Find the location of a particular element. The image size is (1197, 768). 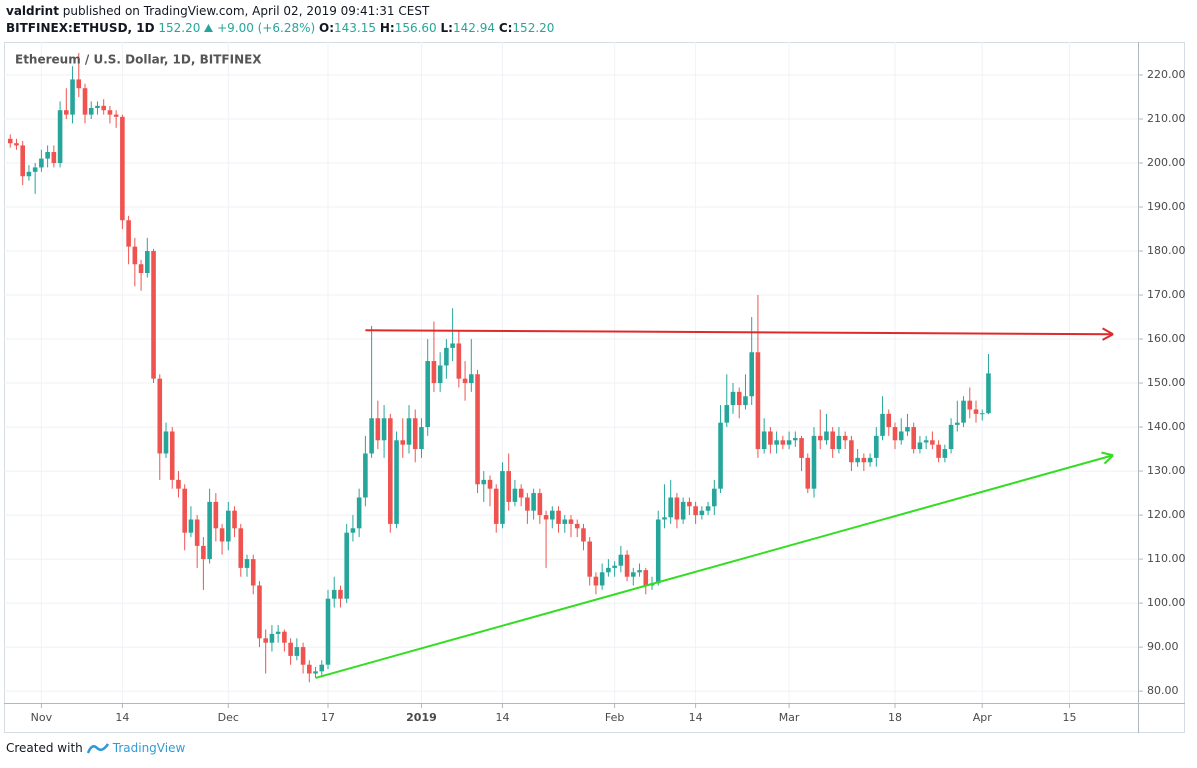

ohlc-value: 152.20 is located at coordinates (533, 28).